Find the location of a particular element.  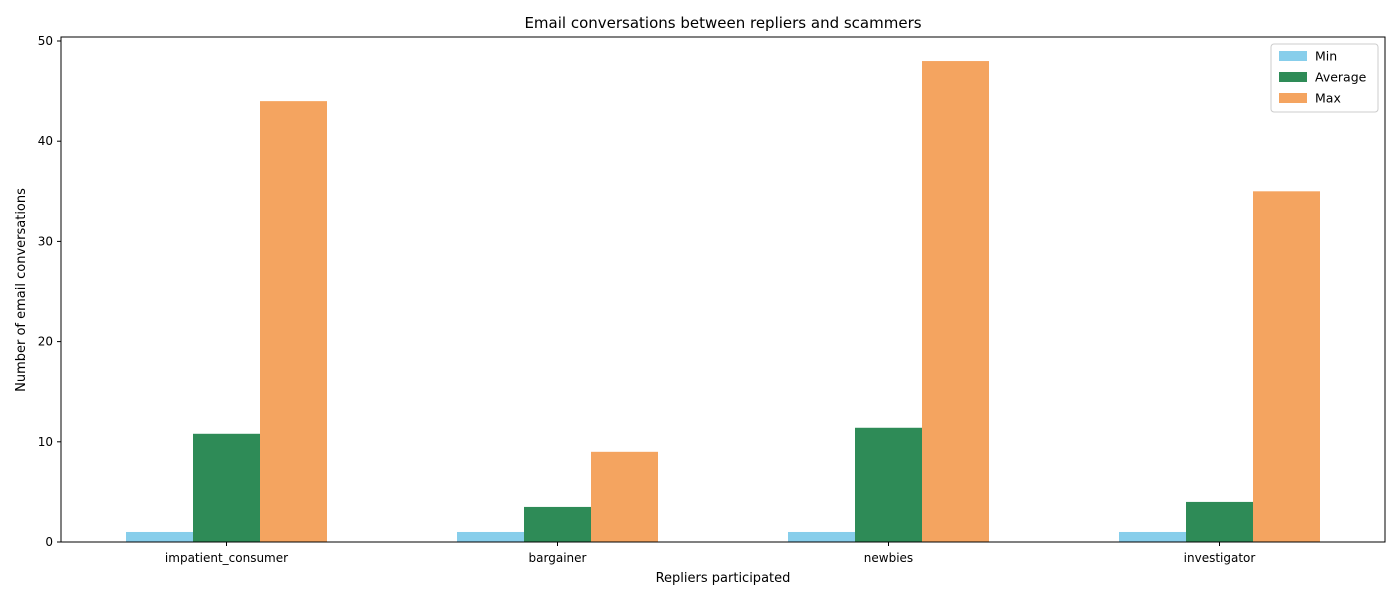

y-tick-label: 50 is located at coordinates (45, 41).